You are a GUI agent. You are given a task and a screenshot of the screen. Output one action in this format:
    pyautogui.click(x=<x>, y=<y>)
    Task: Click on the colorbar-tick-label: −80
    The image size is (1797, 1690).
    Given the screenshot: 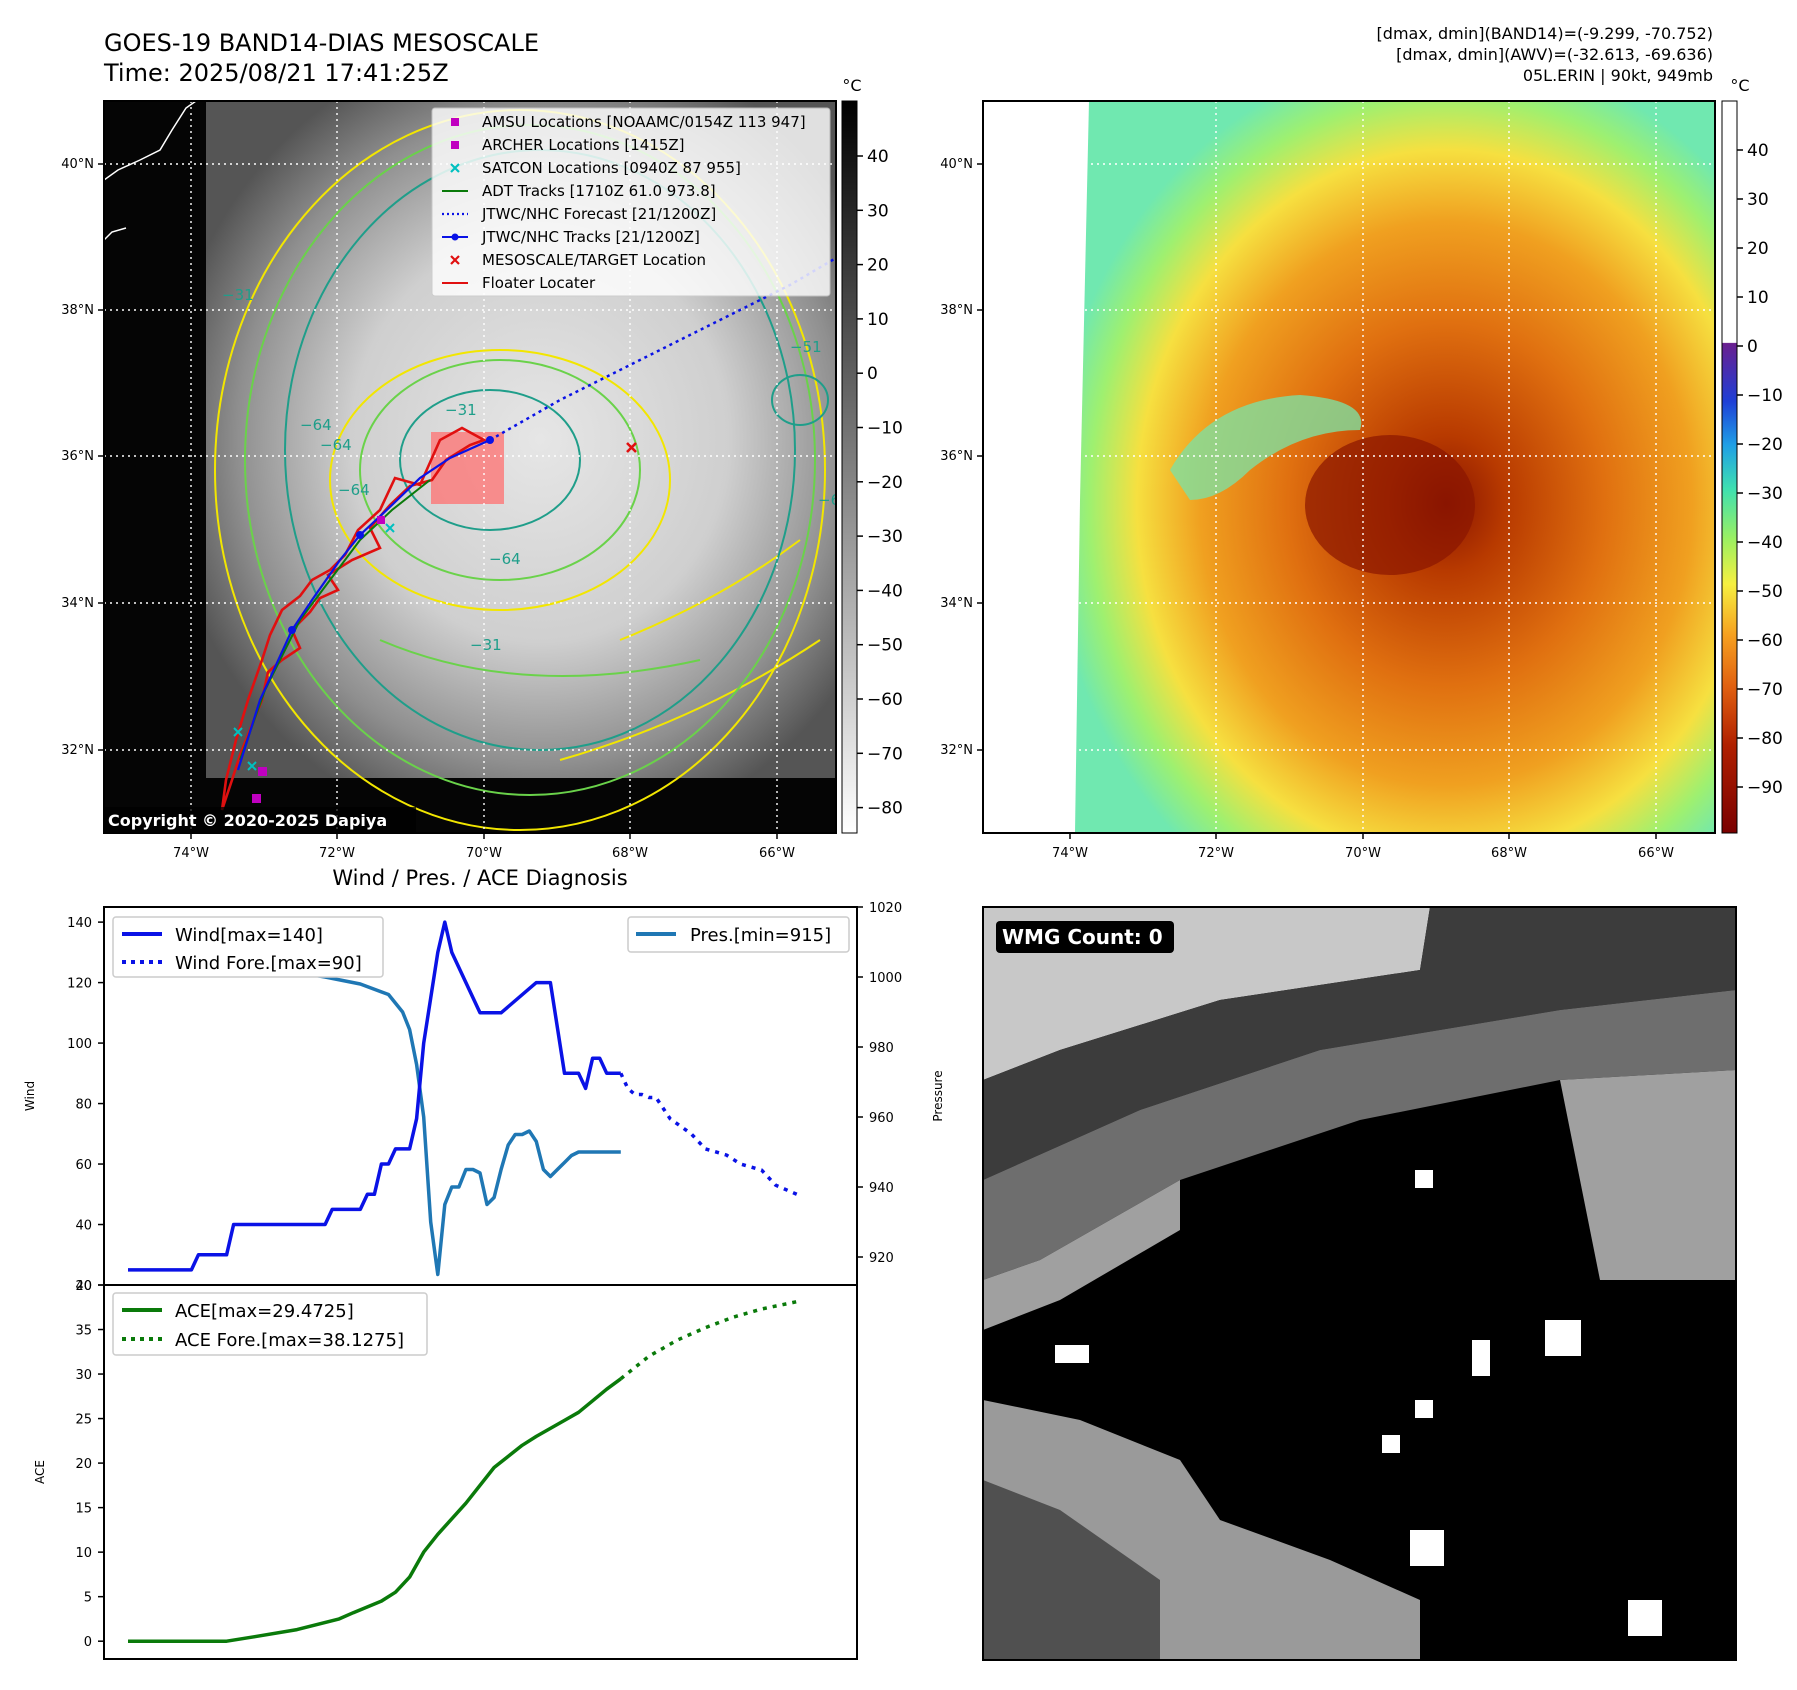 What is the action you would take?
    pyautogui.click(x=885, y=809)
    